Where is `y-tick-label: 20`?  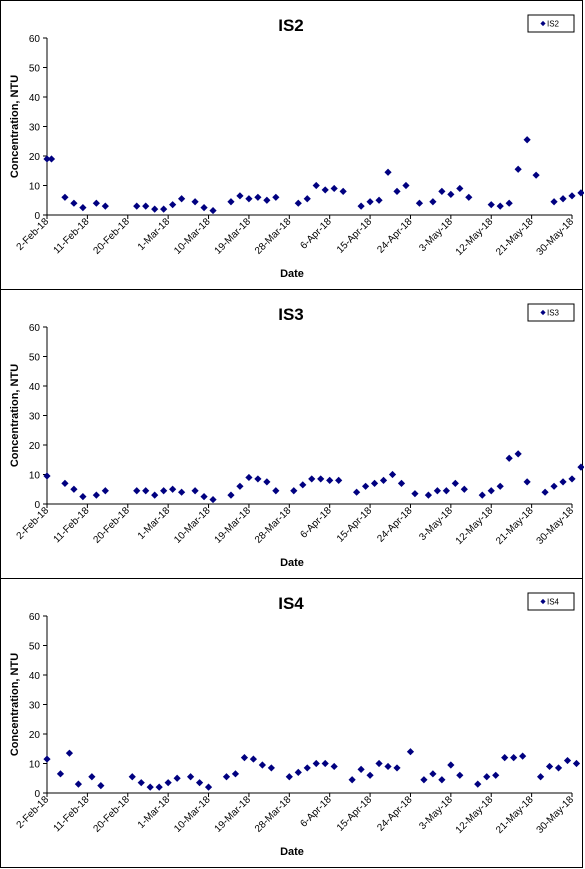 y-tick-label: 20 is located at coordinates (35, 157).